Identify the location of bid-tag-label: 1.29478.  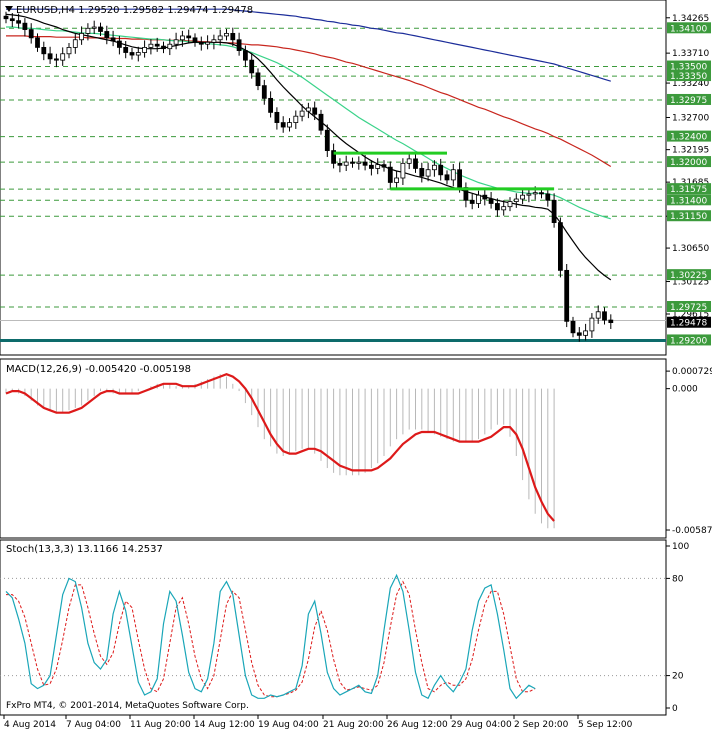
(688, 324).